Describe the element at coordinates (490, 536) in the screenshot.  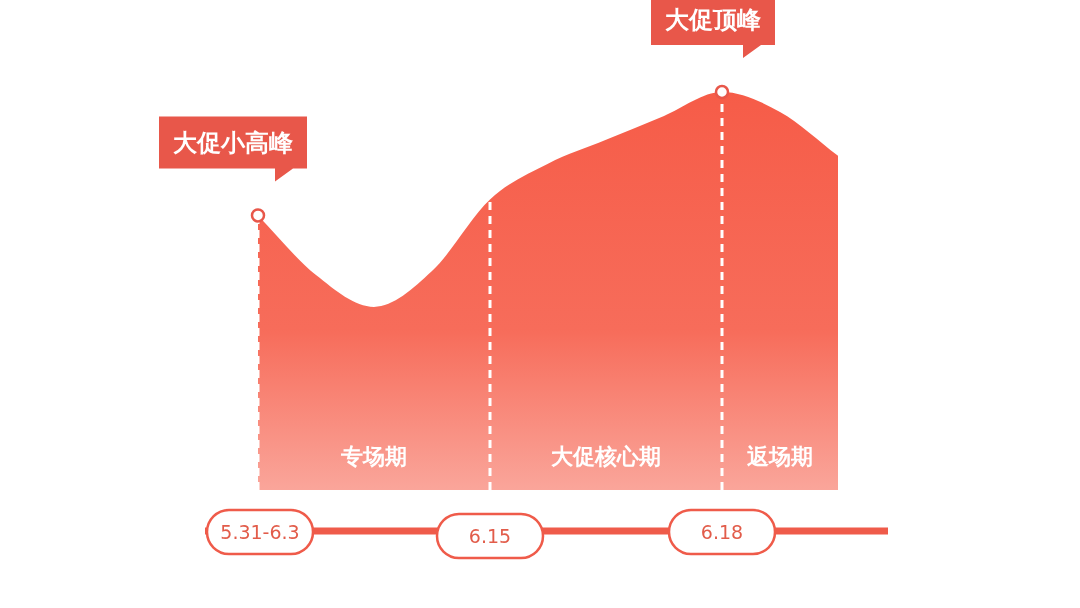
I see `x-tick-label: 6.15` at that location.